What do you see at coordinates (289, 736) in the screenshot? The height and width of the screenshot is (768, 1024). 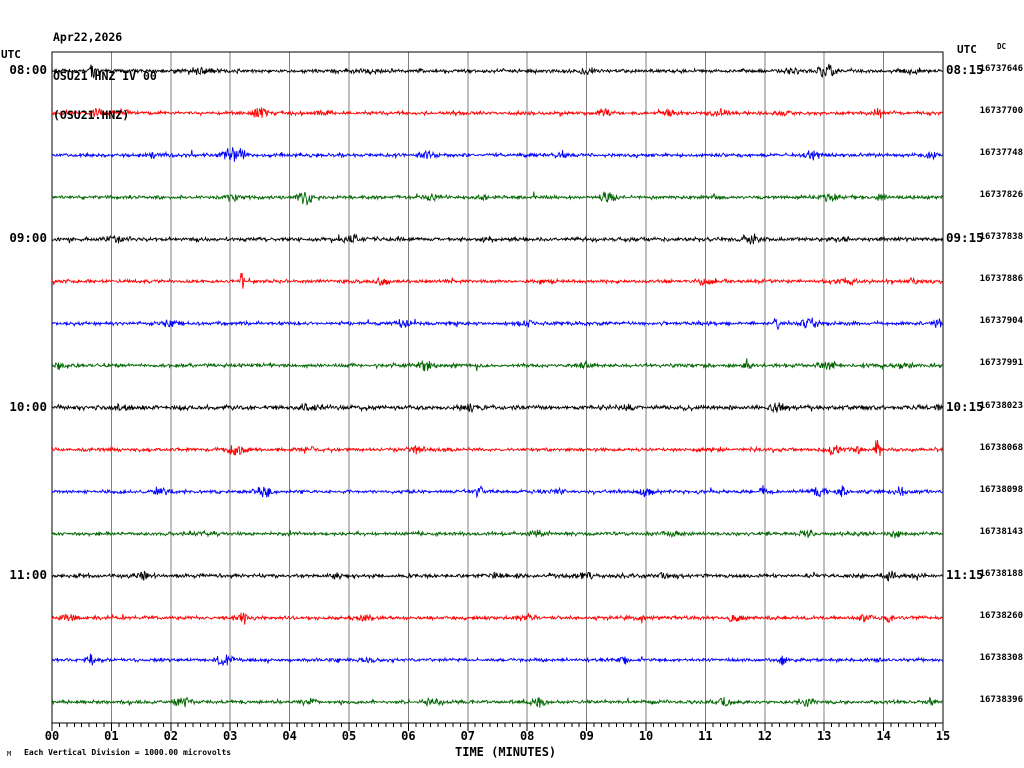 I see `x-tick-label: 04` at bounding box center [289, 736].